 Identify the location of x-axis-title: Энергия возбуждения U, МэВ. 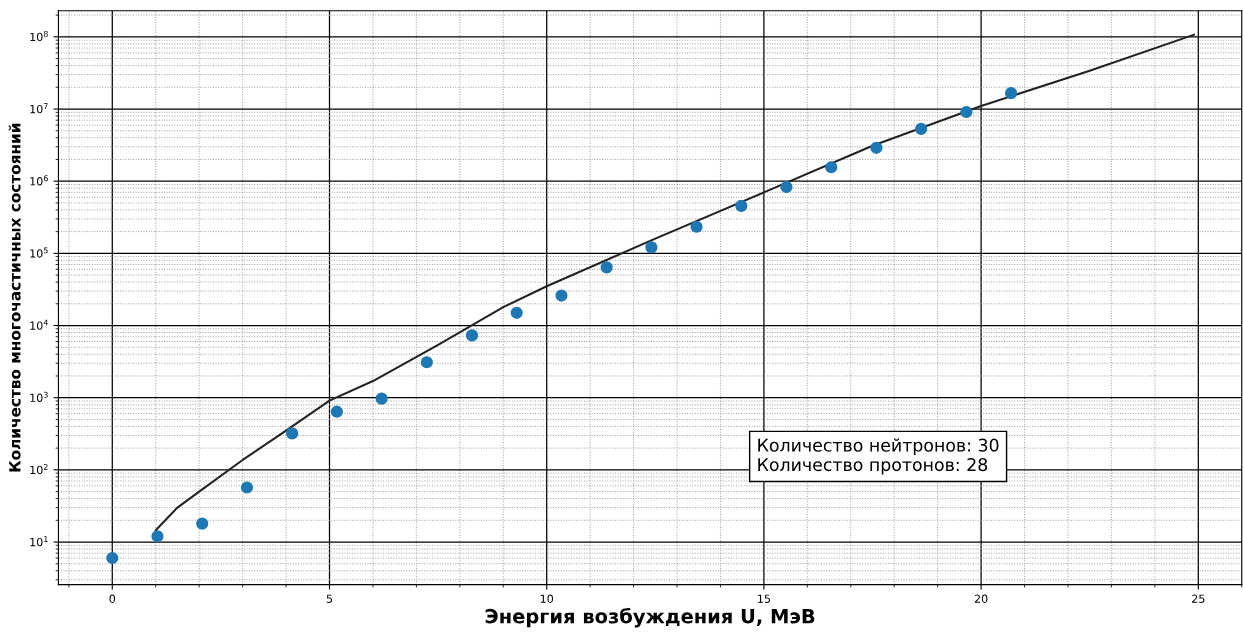
(650, 617).